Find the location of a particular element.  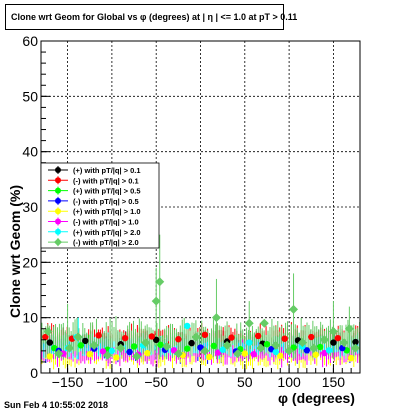

x-tick-label: −50 is located at coordinates (156, 382).